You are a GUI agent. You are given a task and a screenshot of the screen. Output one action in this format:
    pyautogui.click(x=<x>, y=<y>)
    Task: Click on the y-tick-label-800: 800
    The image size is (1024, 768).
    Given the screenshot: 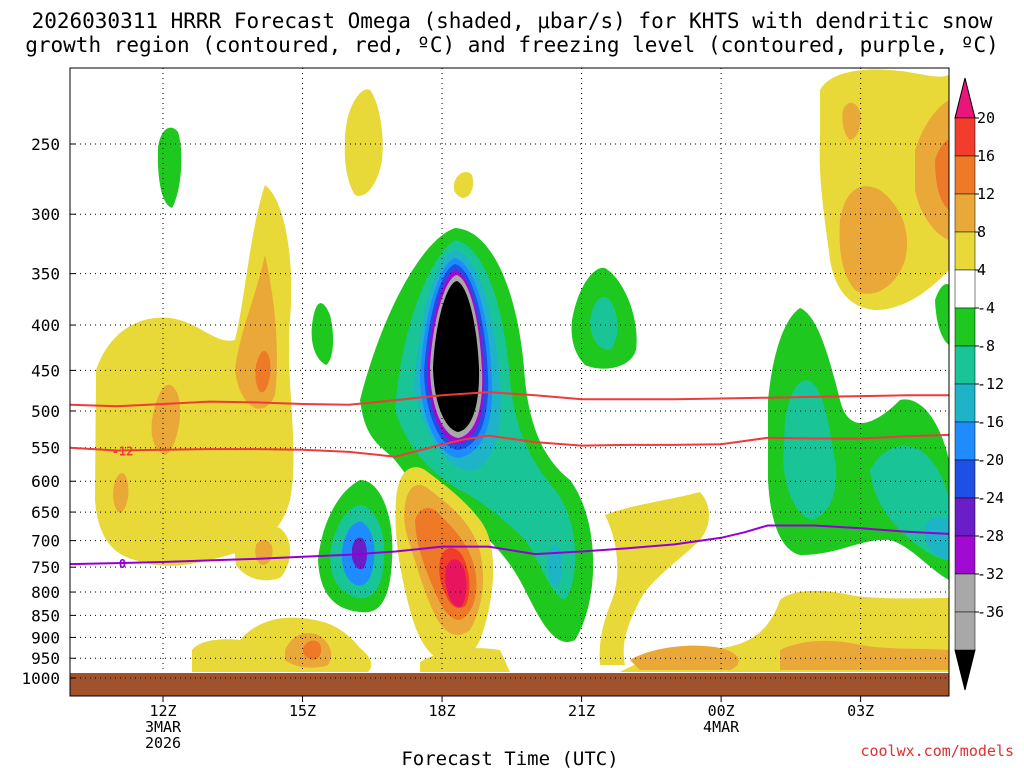 What is the action you would take?
    pyautogui.click(x=45, y=592)
    